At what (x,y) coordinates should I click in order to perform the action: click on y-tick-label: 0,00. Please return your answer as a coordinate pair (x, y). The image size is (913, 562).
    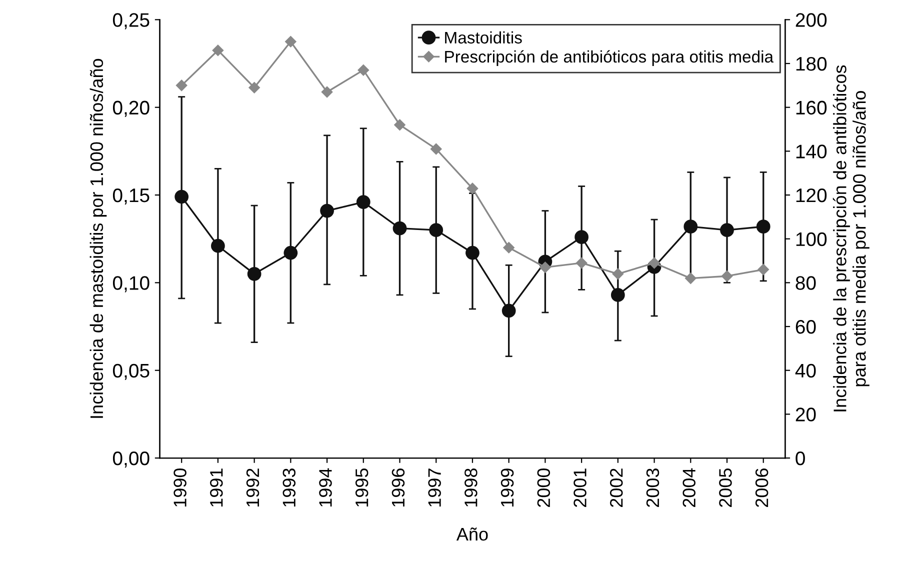
    Looking at the image, I should click on (131, 460).